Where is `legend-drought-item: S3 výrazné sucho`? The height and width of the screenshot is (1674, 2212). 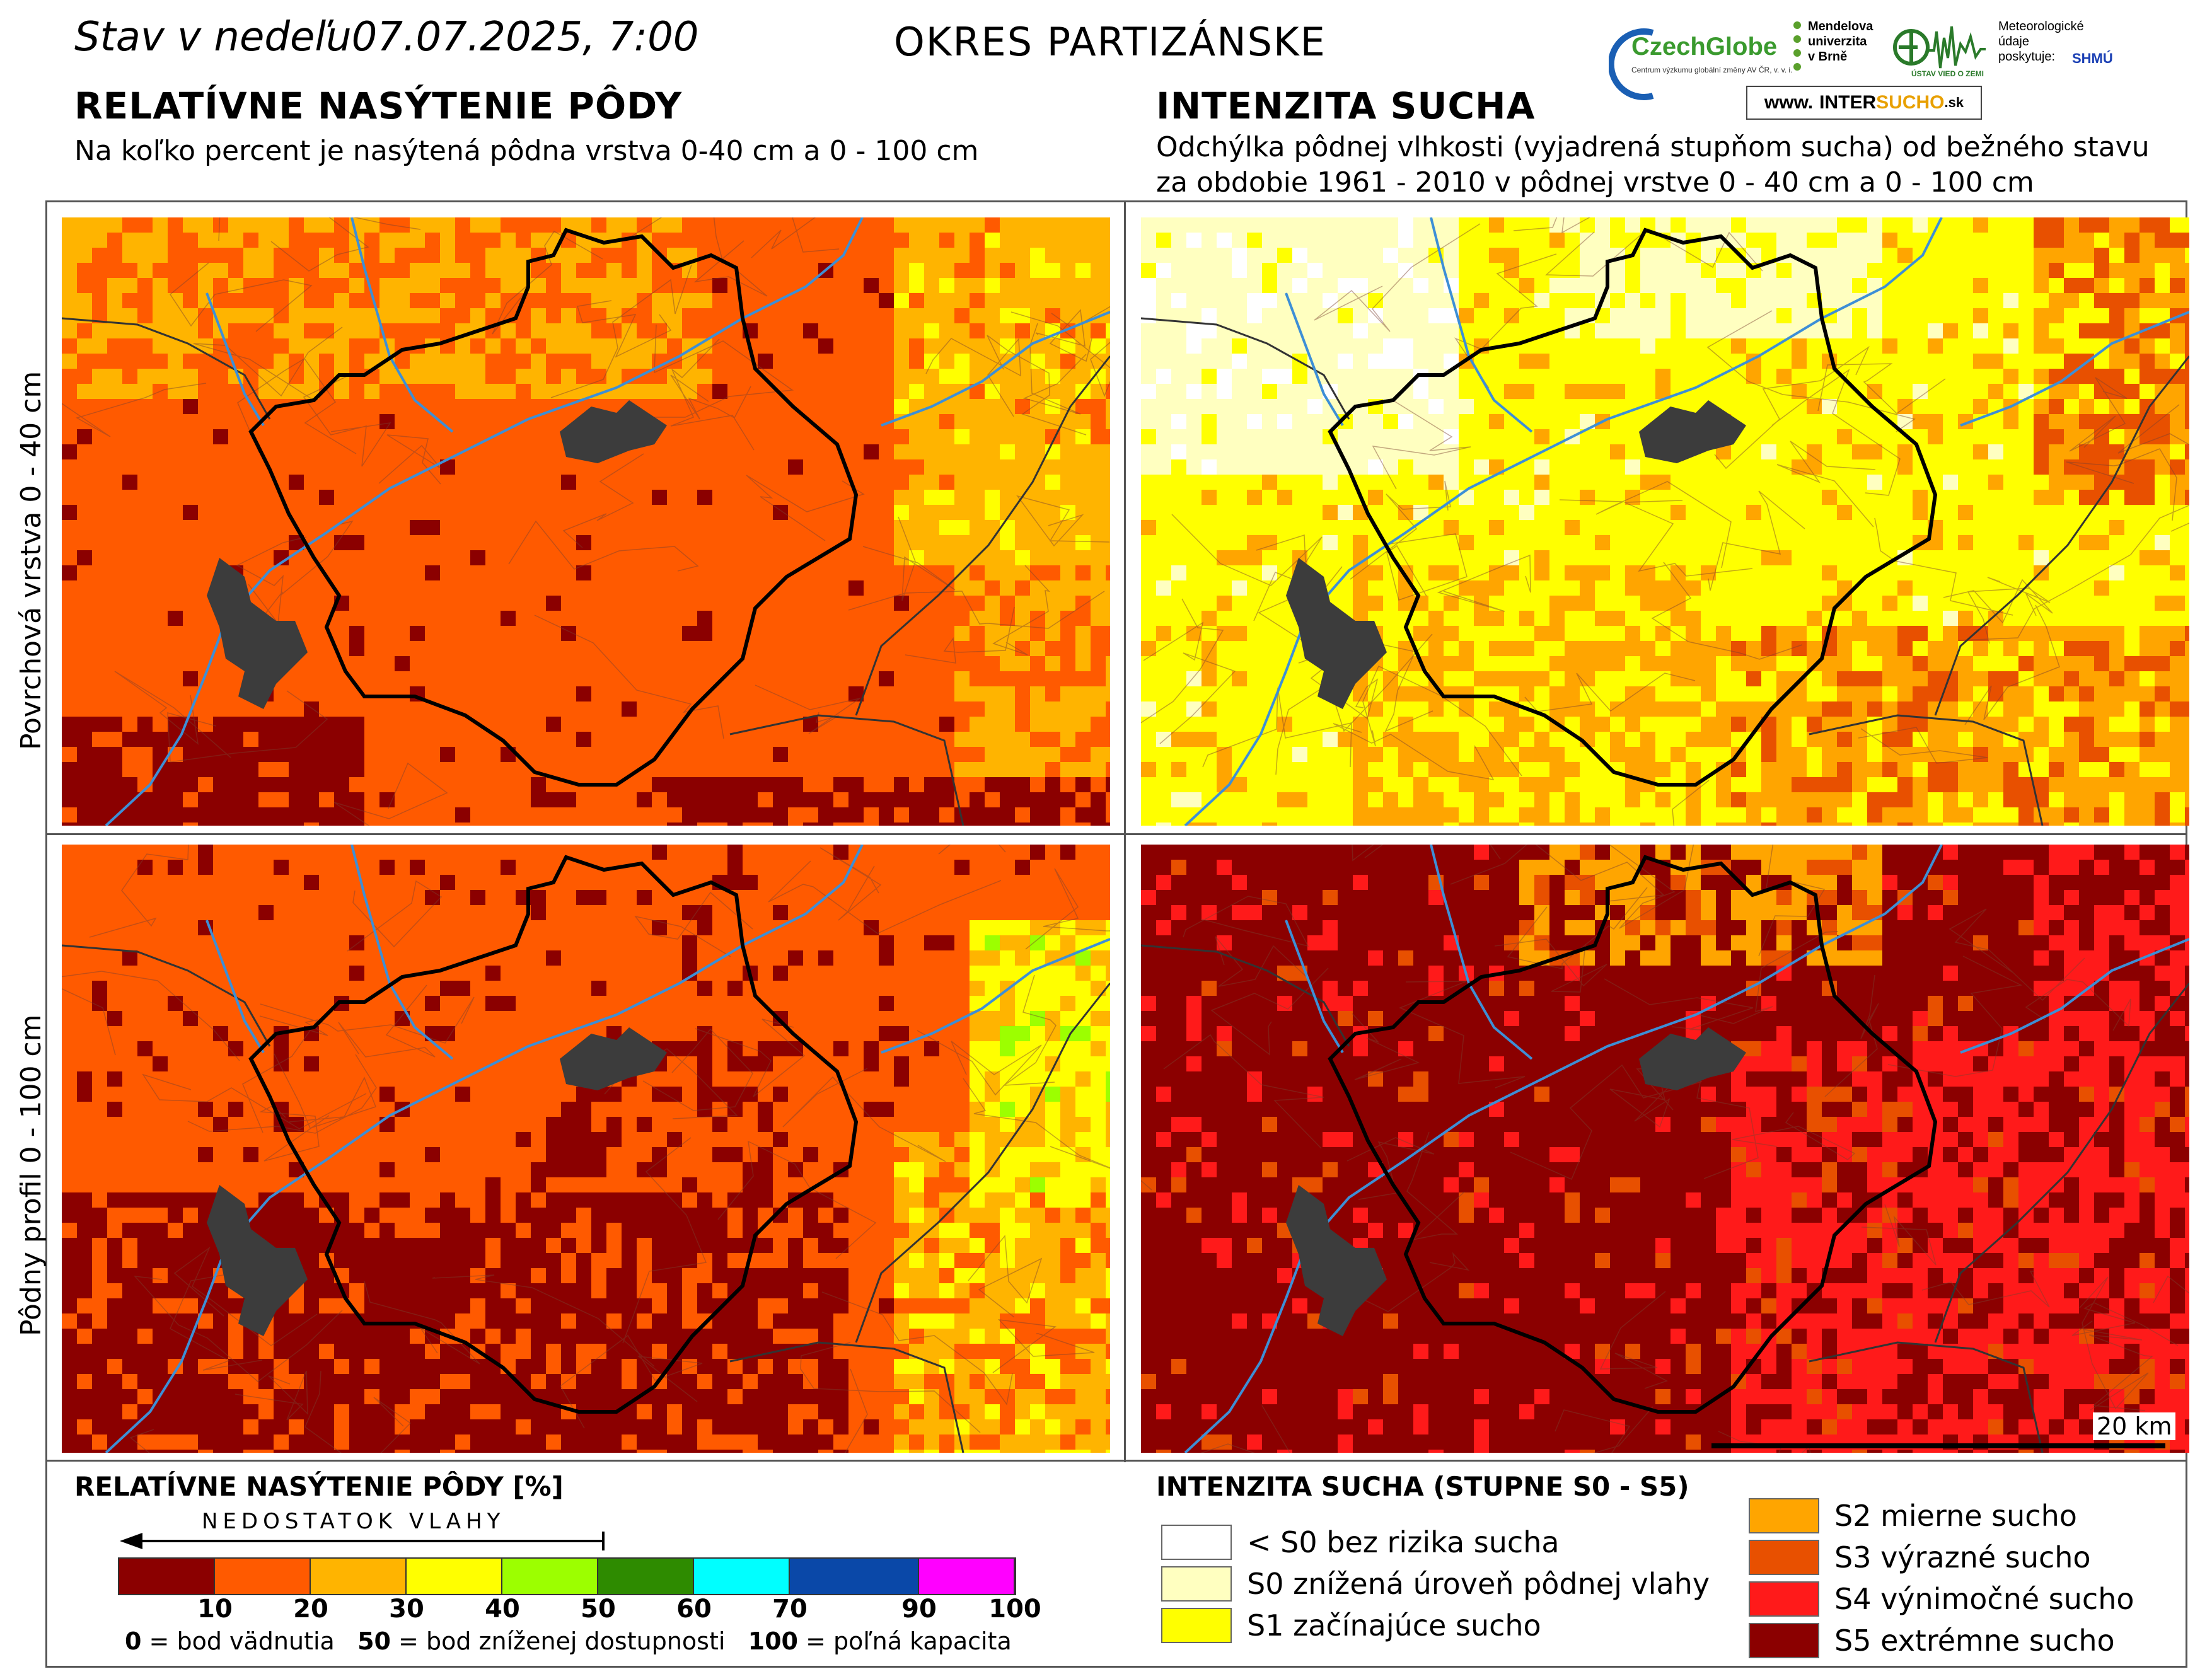 legend-drought-item: S3 výrazné sucho is located at coordinates (1941, 1557).